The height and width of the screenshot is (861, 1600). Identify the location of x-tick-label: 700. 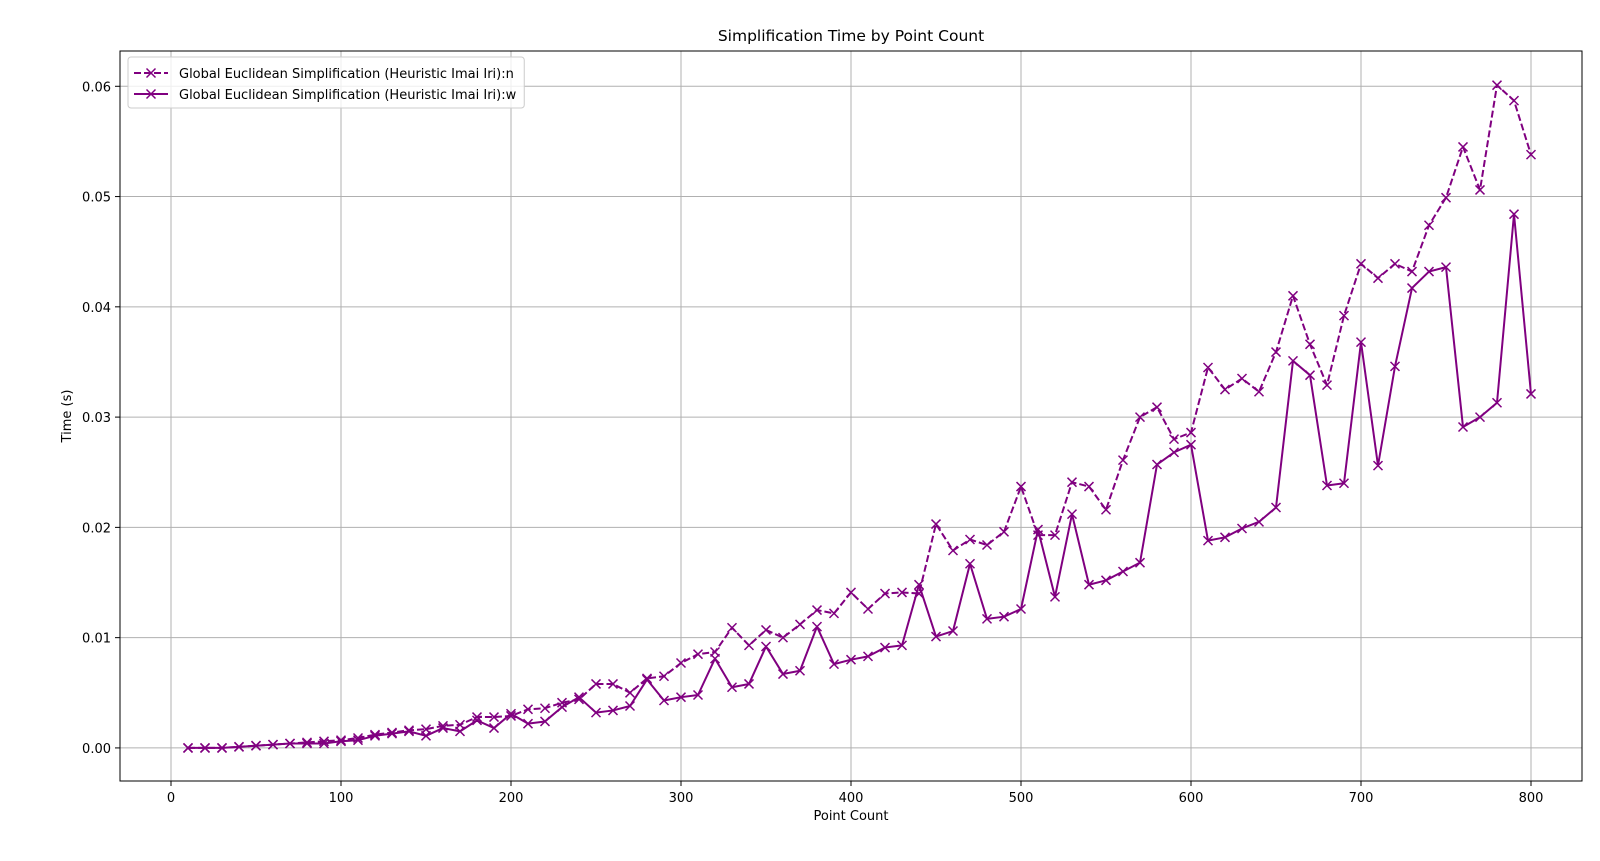
(1361, 798).